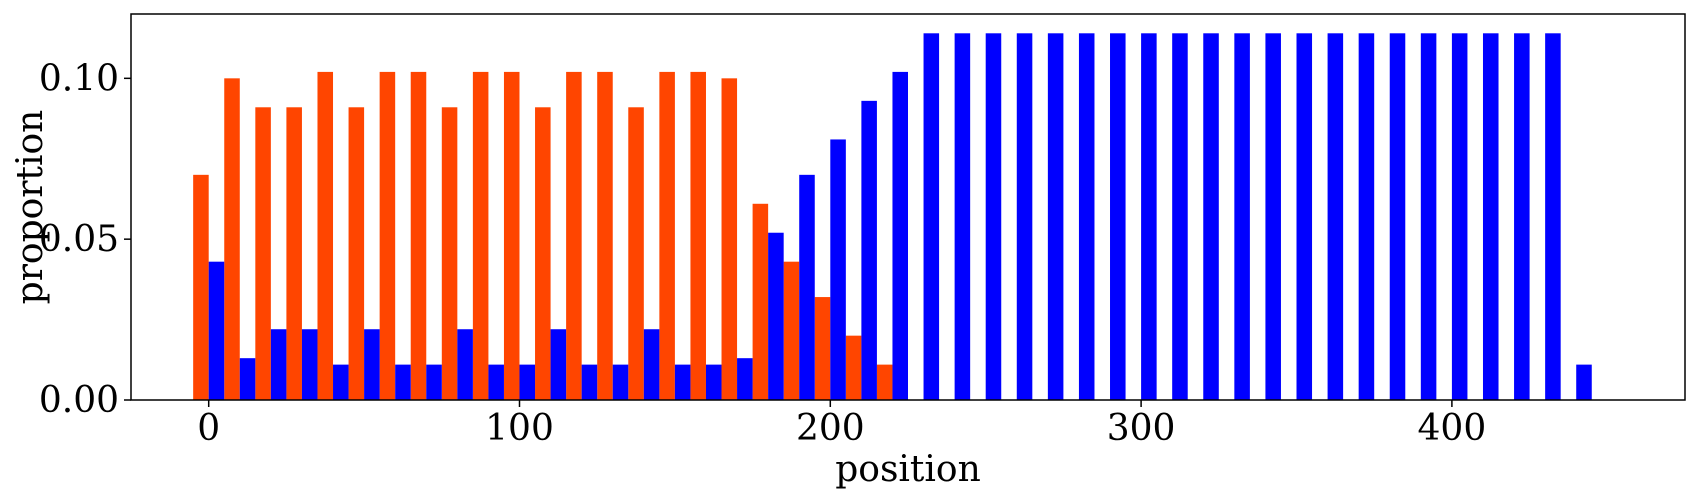  I want to click on x-tick-label-400: 400, so click(1452, 428).